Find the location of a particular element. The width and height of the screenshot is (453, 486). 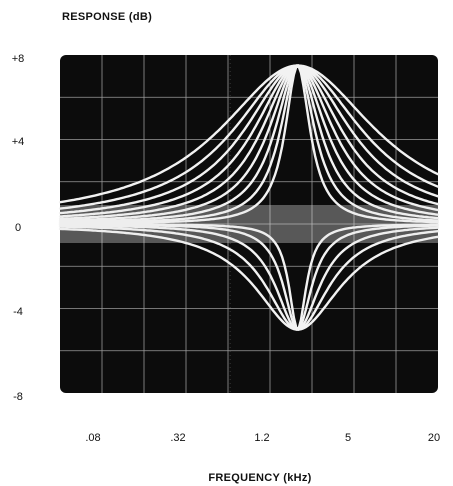

y-tick-labels: +8 +4 0 -4 -8 is located at coordinates (18, 228).